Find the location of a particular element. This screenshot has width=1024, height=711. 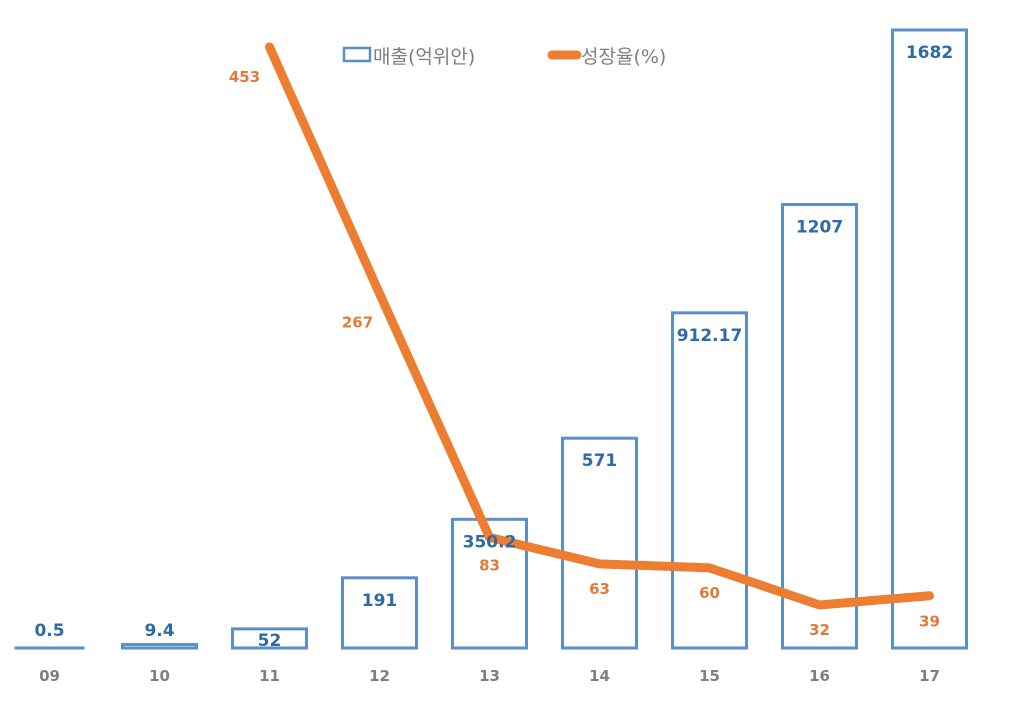

x-axis-category-labels: 09 10 11 12 13 14 15 16 17 is located at coordinates (489, 676).